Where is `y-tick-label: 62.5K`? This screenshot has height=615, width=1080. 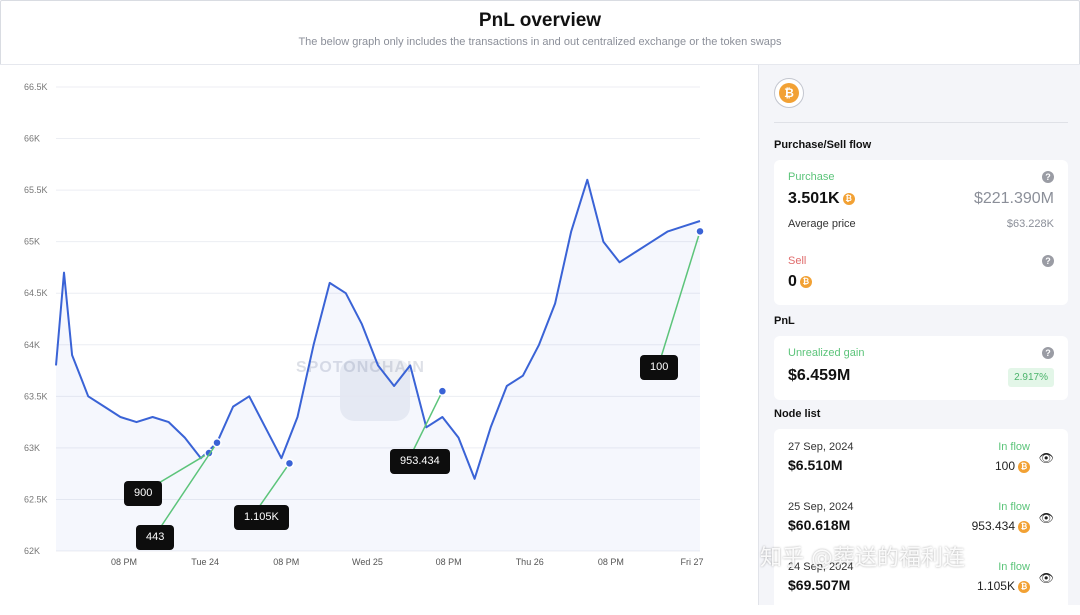 y-tick-label: 62.5K is located at coordinates (36, 499).